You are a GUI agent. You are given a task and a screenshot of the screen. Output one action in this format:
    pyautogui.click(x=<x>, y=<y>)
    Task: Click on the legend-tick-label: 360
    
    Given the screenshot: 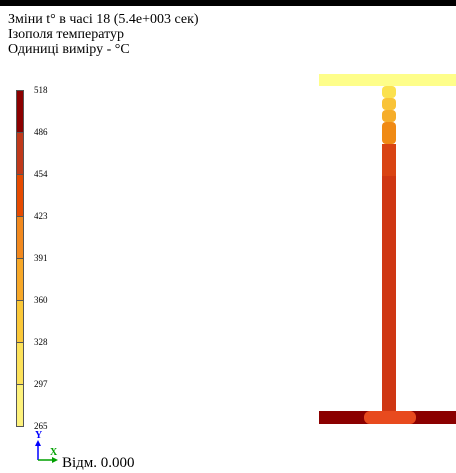 What is the action you would take?
    pyautogui.click(x=41, y=300)
    